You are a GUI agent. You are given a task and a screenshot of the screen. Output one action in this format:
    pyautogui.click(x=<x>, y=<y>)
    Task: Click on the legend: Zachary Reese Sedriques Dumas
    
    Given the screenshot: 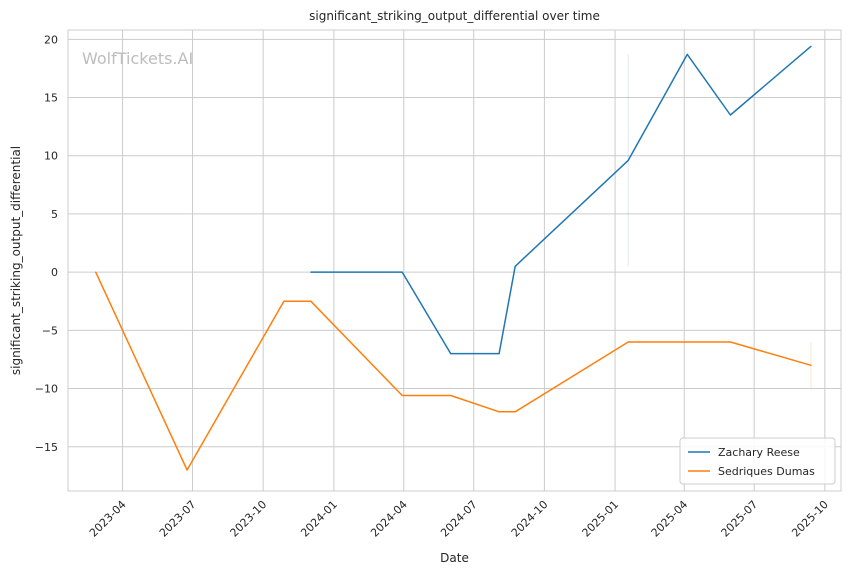 What is the action you would take?
    pyautogui.click(x=757, y=461)
    